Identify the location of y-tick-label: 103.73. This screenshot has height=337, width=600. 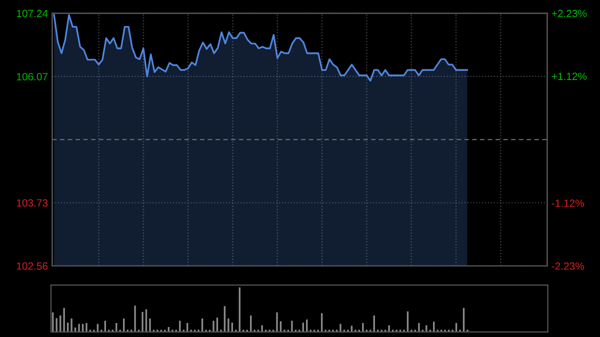
(32, 203).